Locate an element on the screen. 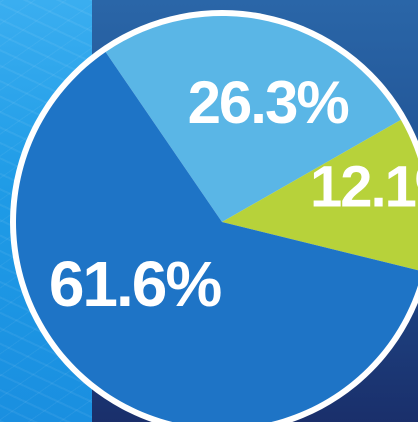 This screenshot has height=422, width=418. pie-slice-label-1: 26.3% is located at coordinates (268, 102).